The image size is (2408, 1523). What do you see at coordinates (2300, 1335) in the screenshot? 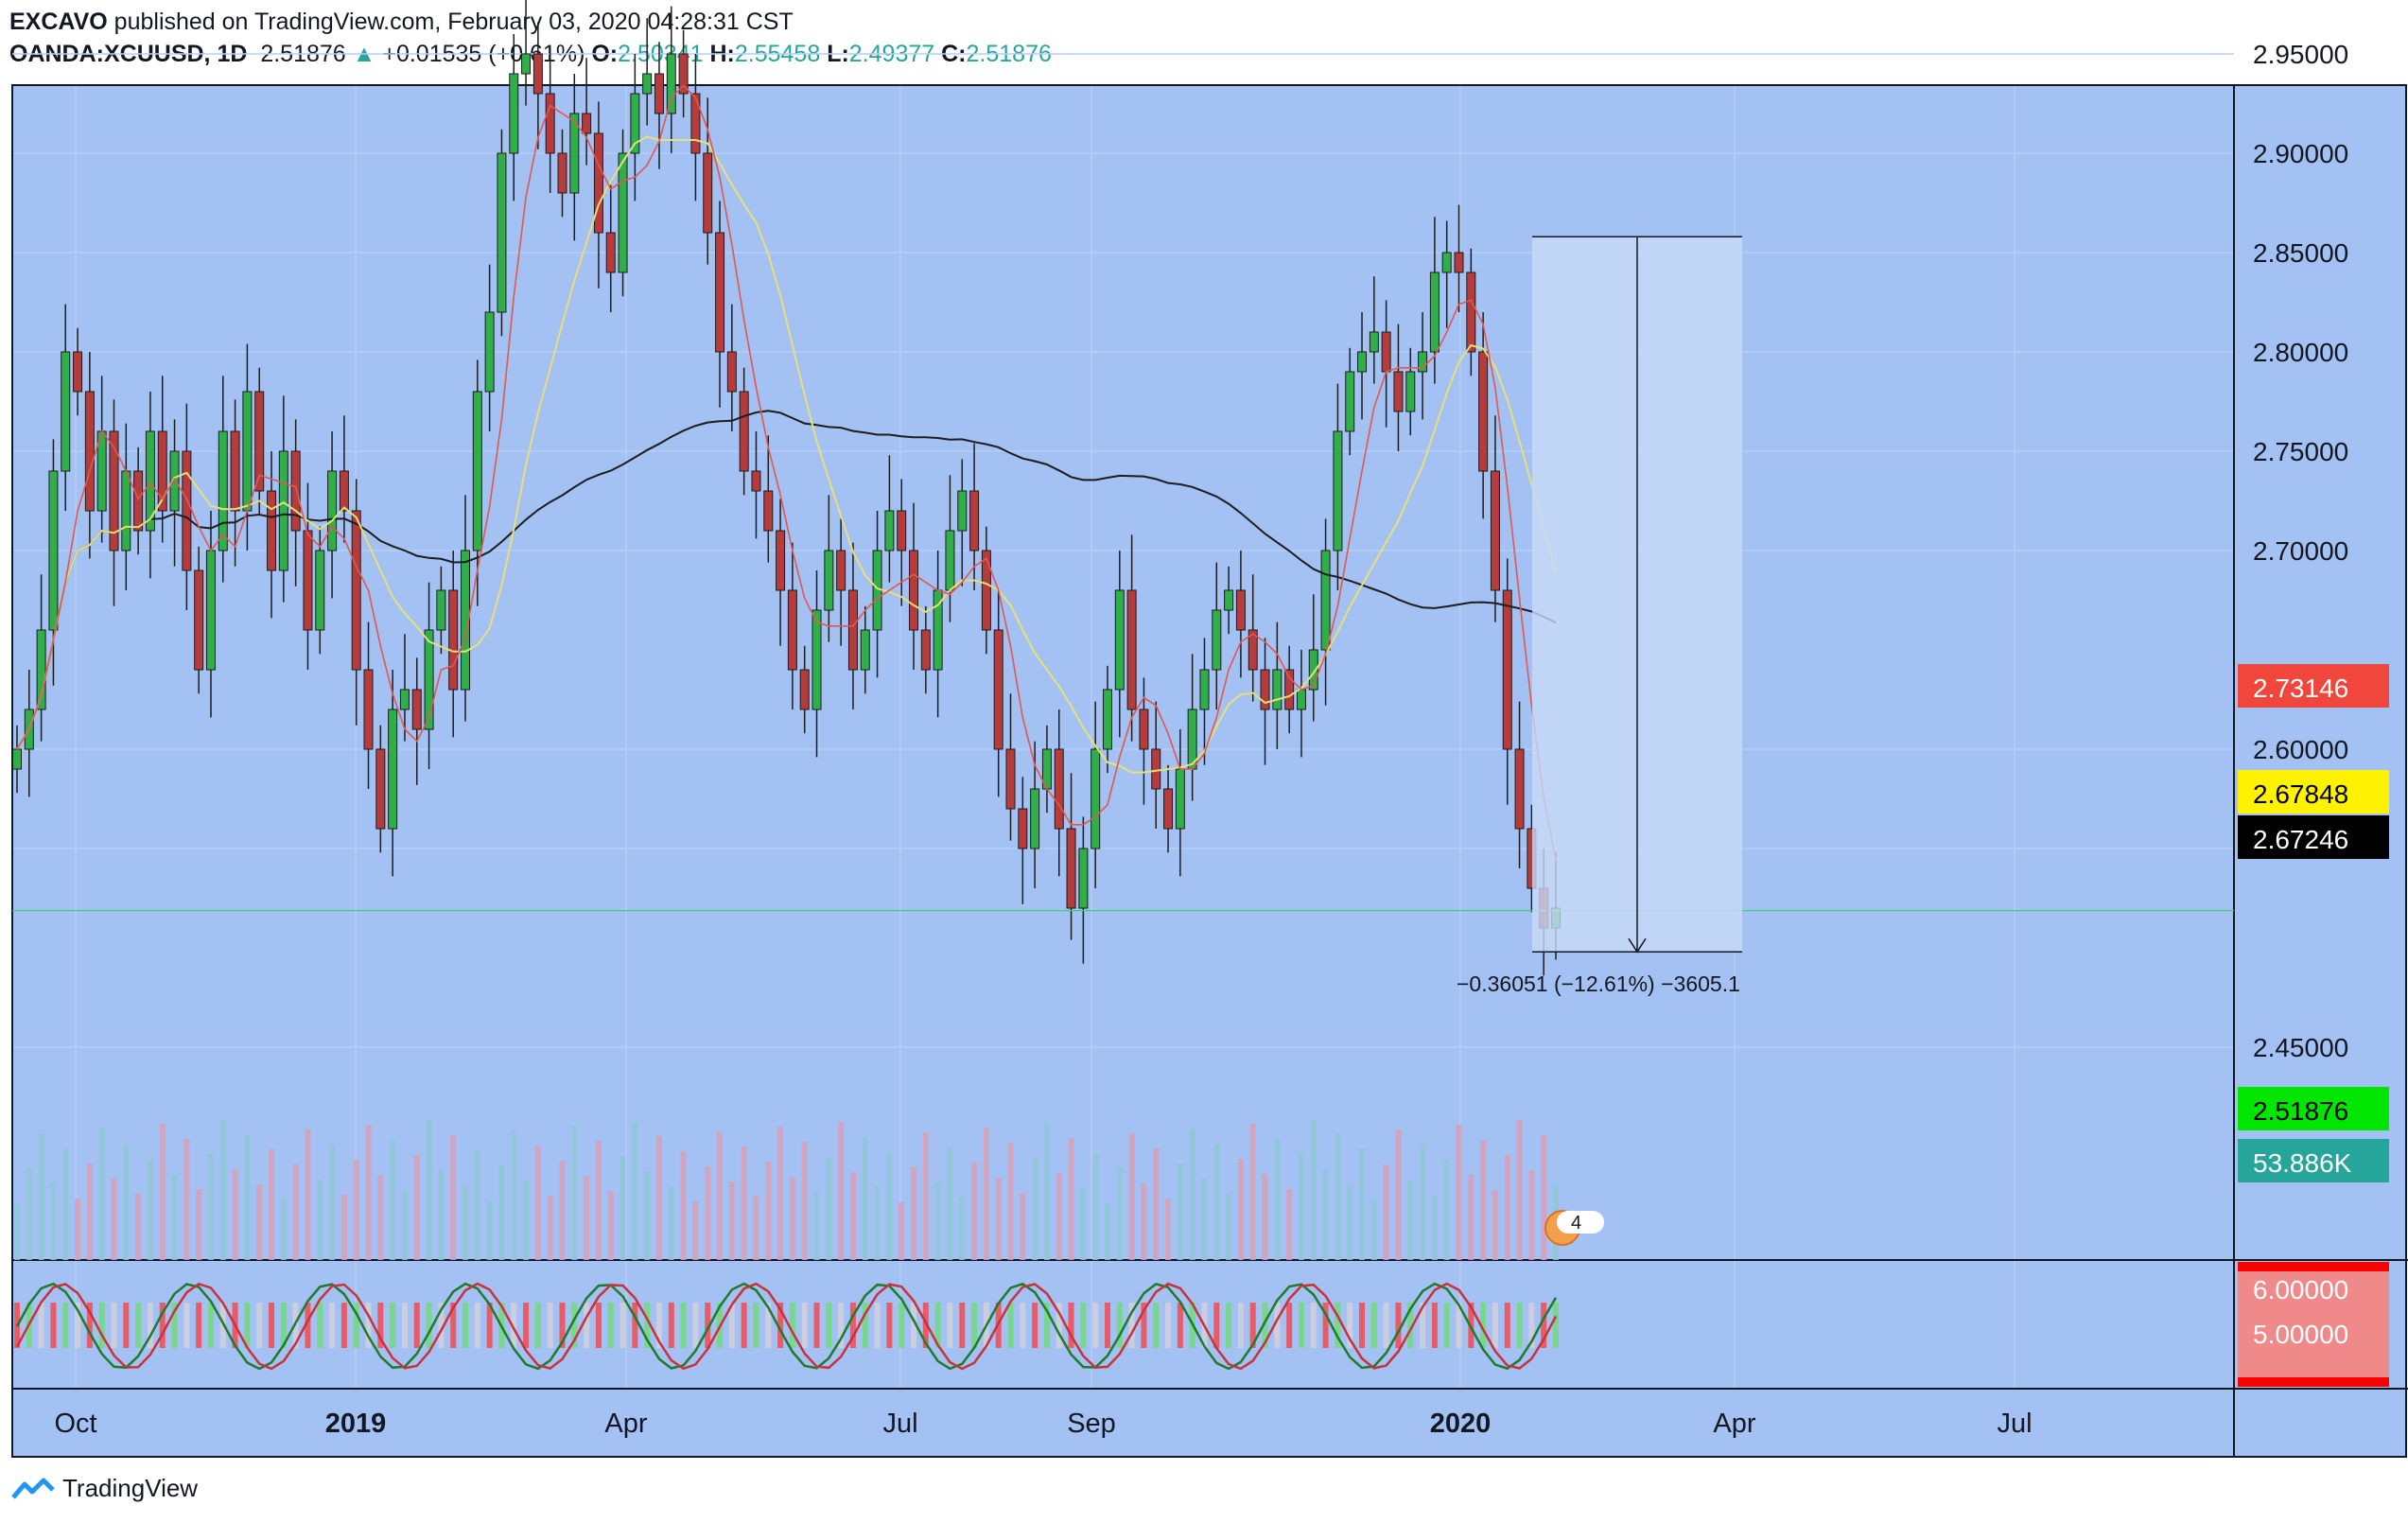
I see `oscillator-label-text: 5.00000` at bounding box center [2300, 1335].